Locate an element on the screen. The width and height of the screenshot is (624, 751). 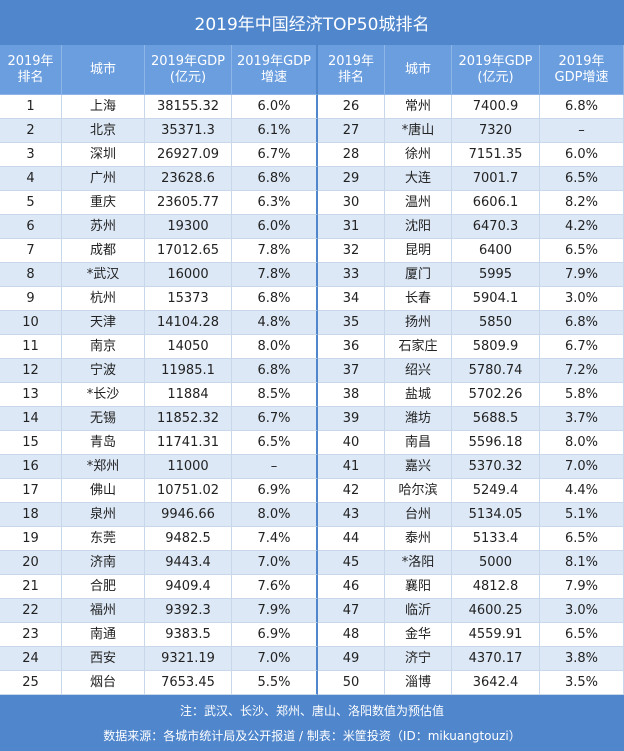
table-cell: 11000 is located at coordinates (188, 467).